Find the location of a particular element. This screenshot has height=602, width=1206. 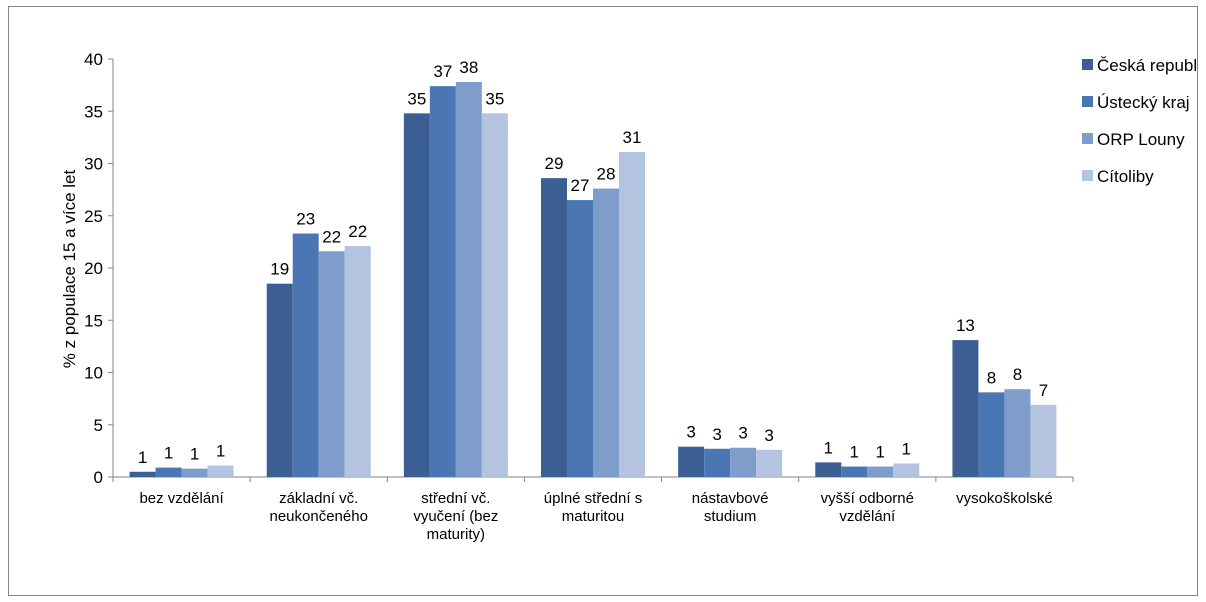

category-label-line: bez vzdělání is located at coordinates (181, 498).